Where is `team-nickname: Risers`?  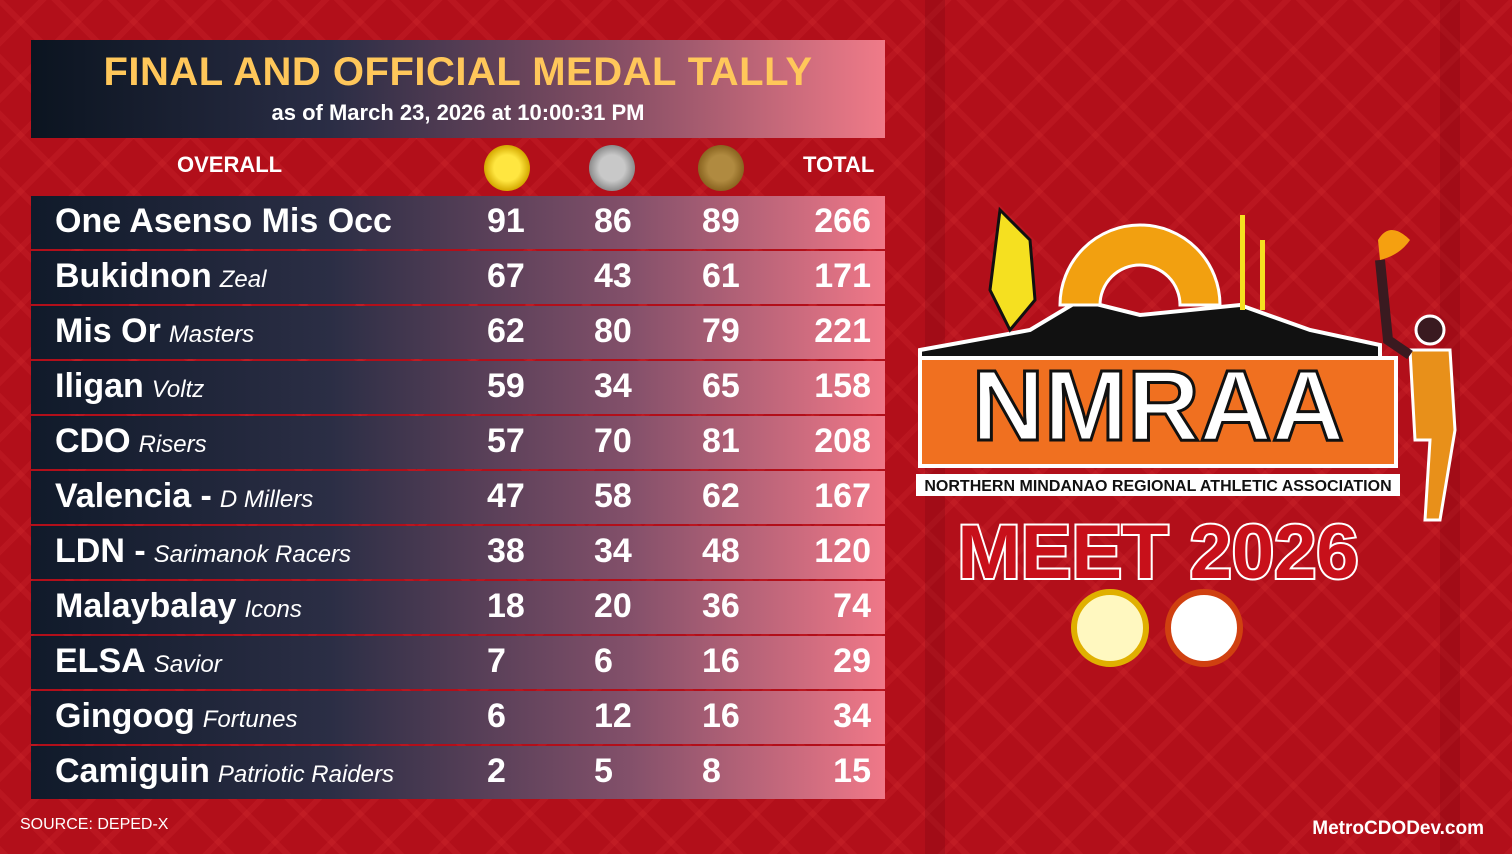
team-nickname: Risers is located at coordinates (172, 444).